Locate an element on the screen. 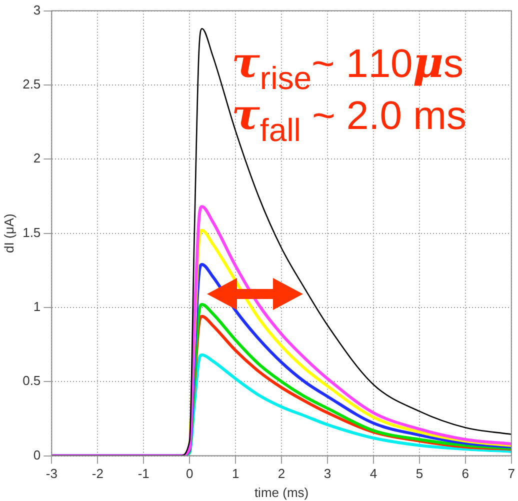 The width and height of the screenshot is (518, 501). y-tick-label: 2.5 is located at coordinates (31, 84).